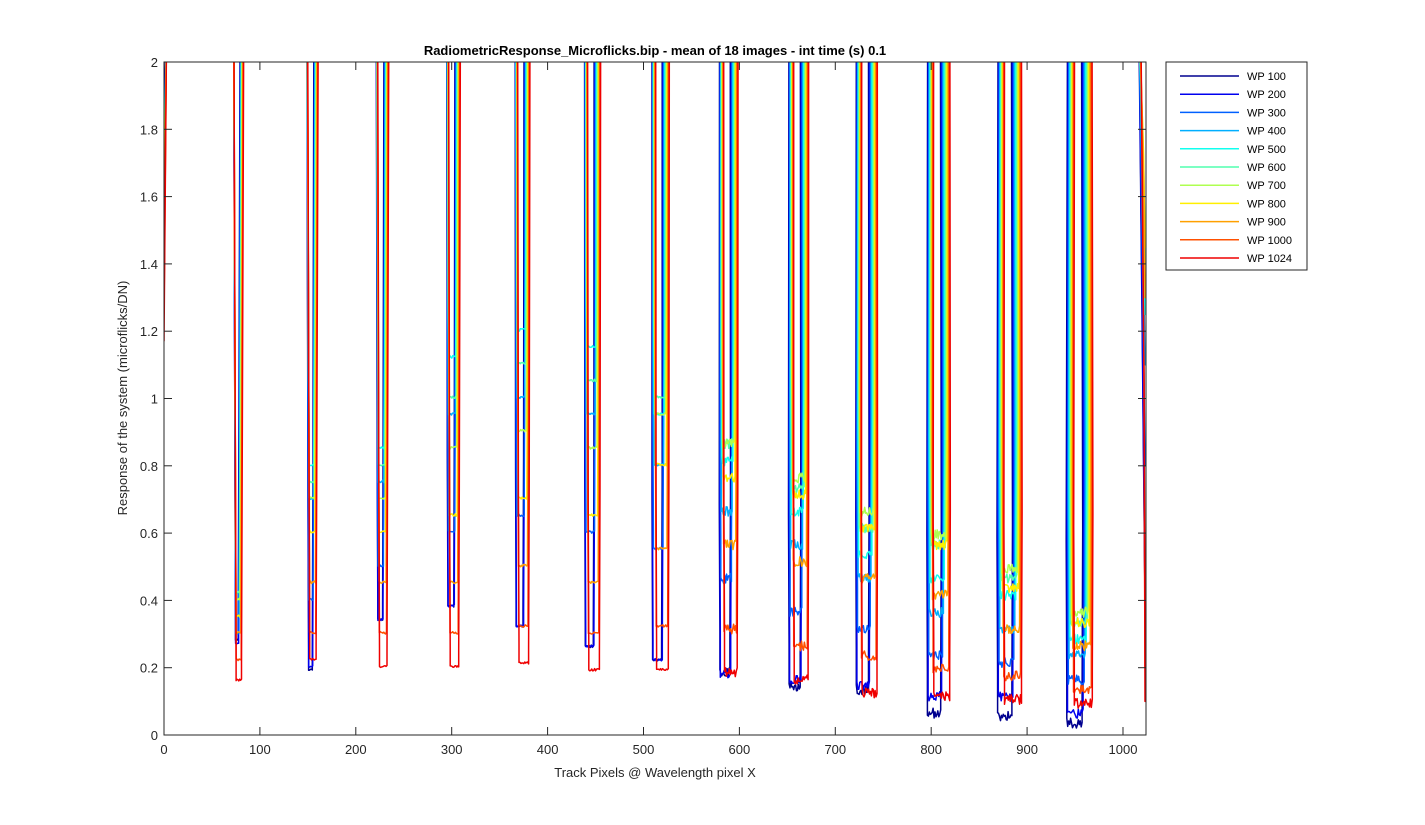 The image size is (1425, 825). I want to click on x-tick-label: 100, so click(260, 749).